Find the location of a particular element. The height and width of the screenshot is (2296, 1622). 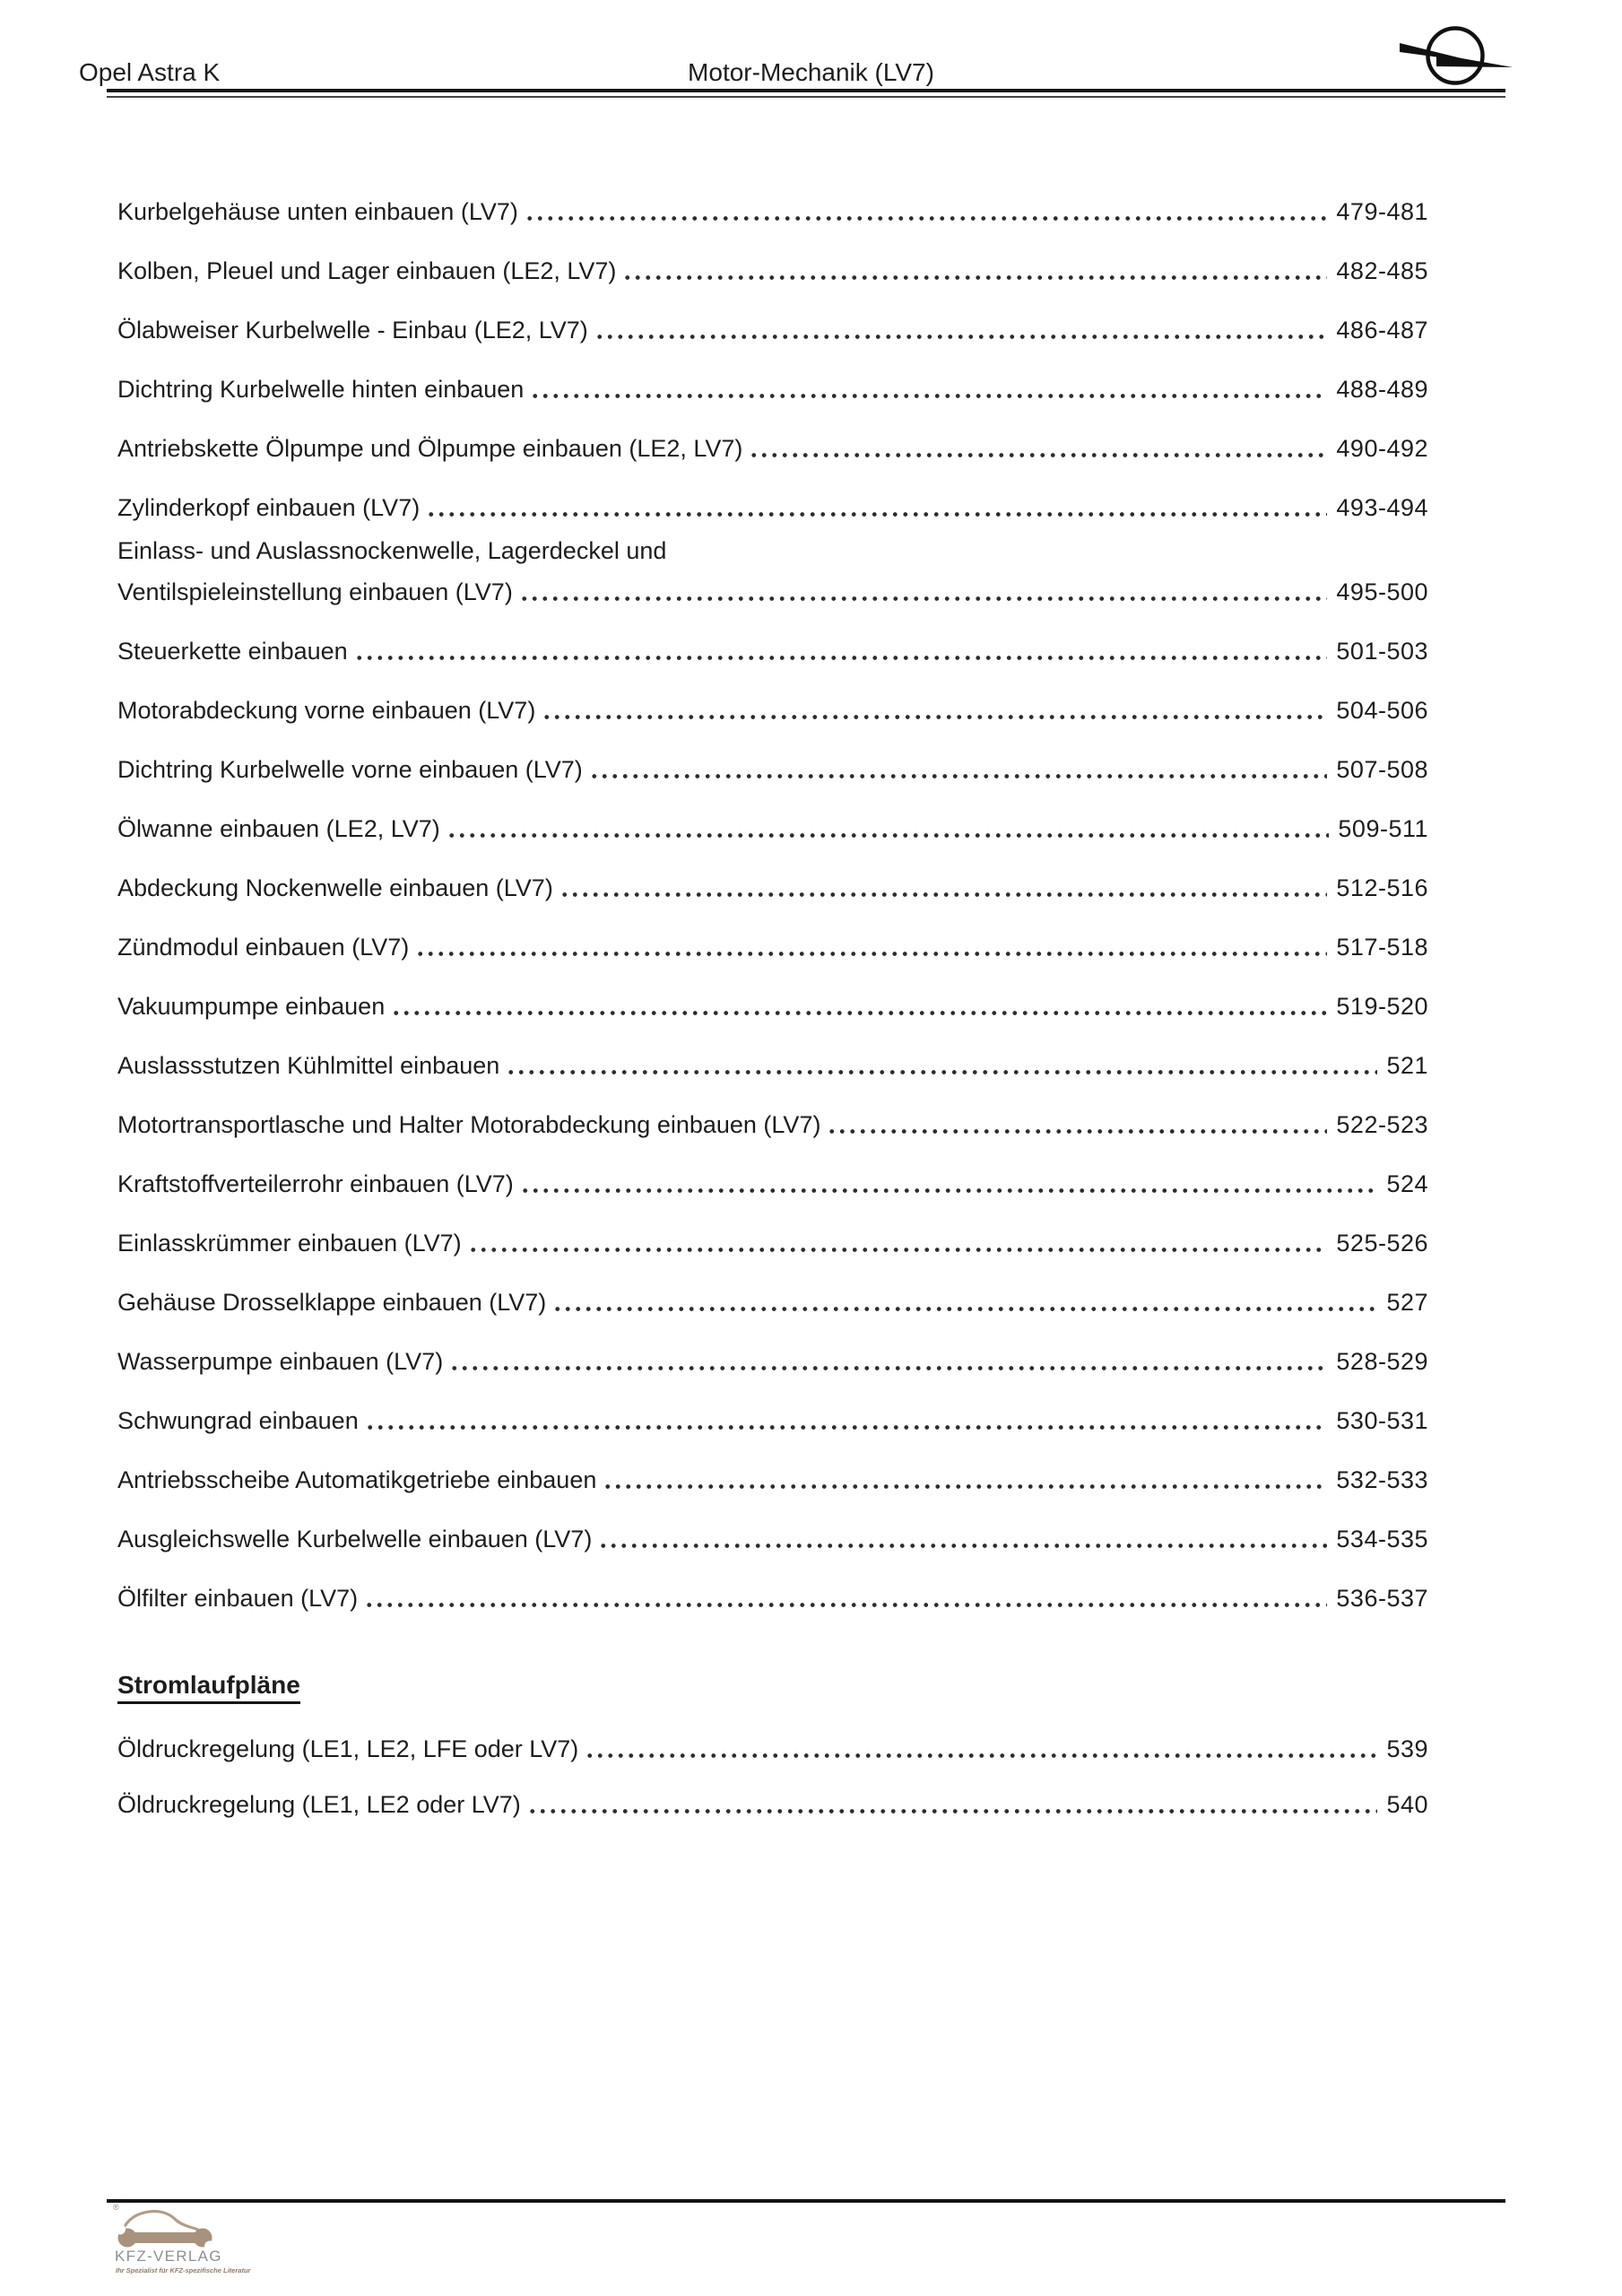

toc-entry: Ölwanne einbauen (LE2, LV7) 509-511 is located at coordinates (772, 813).